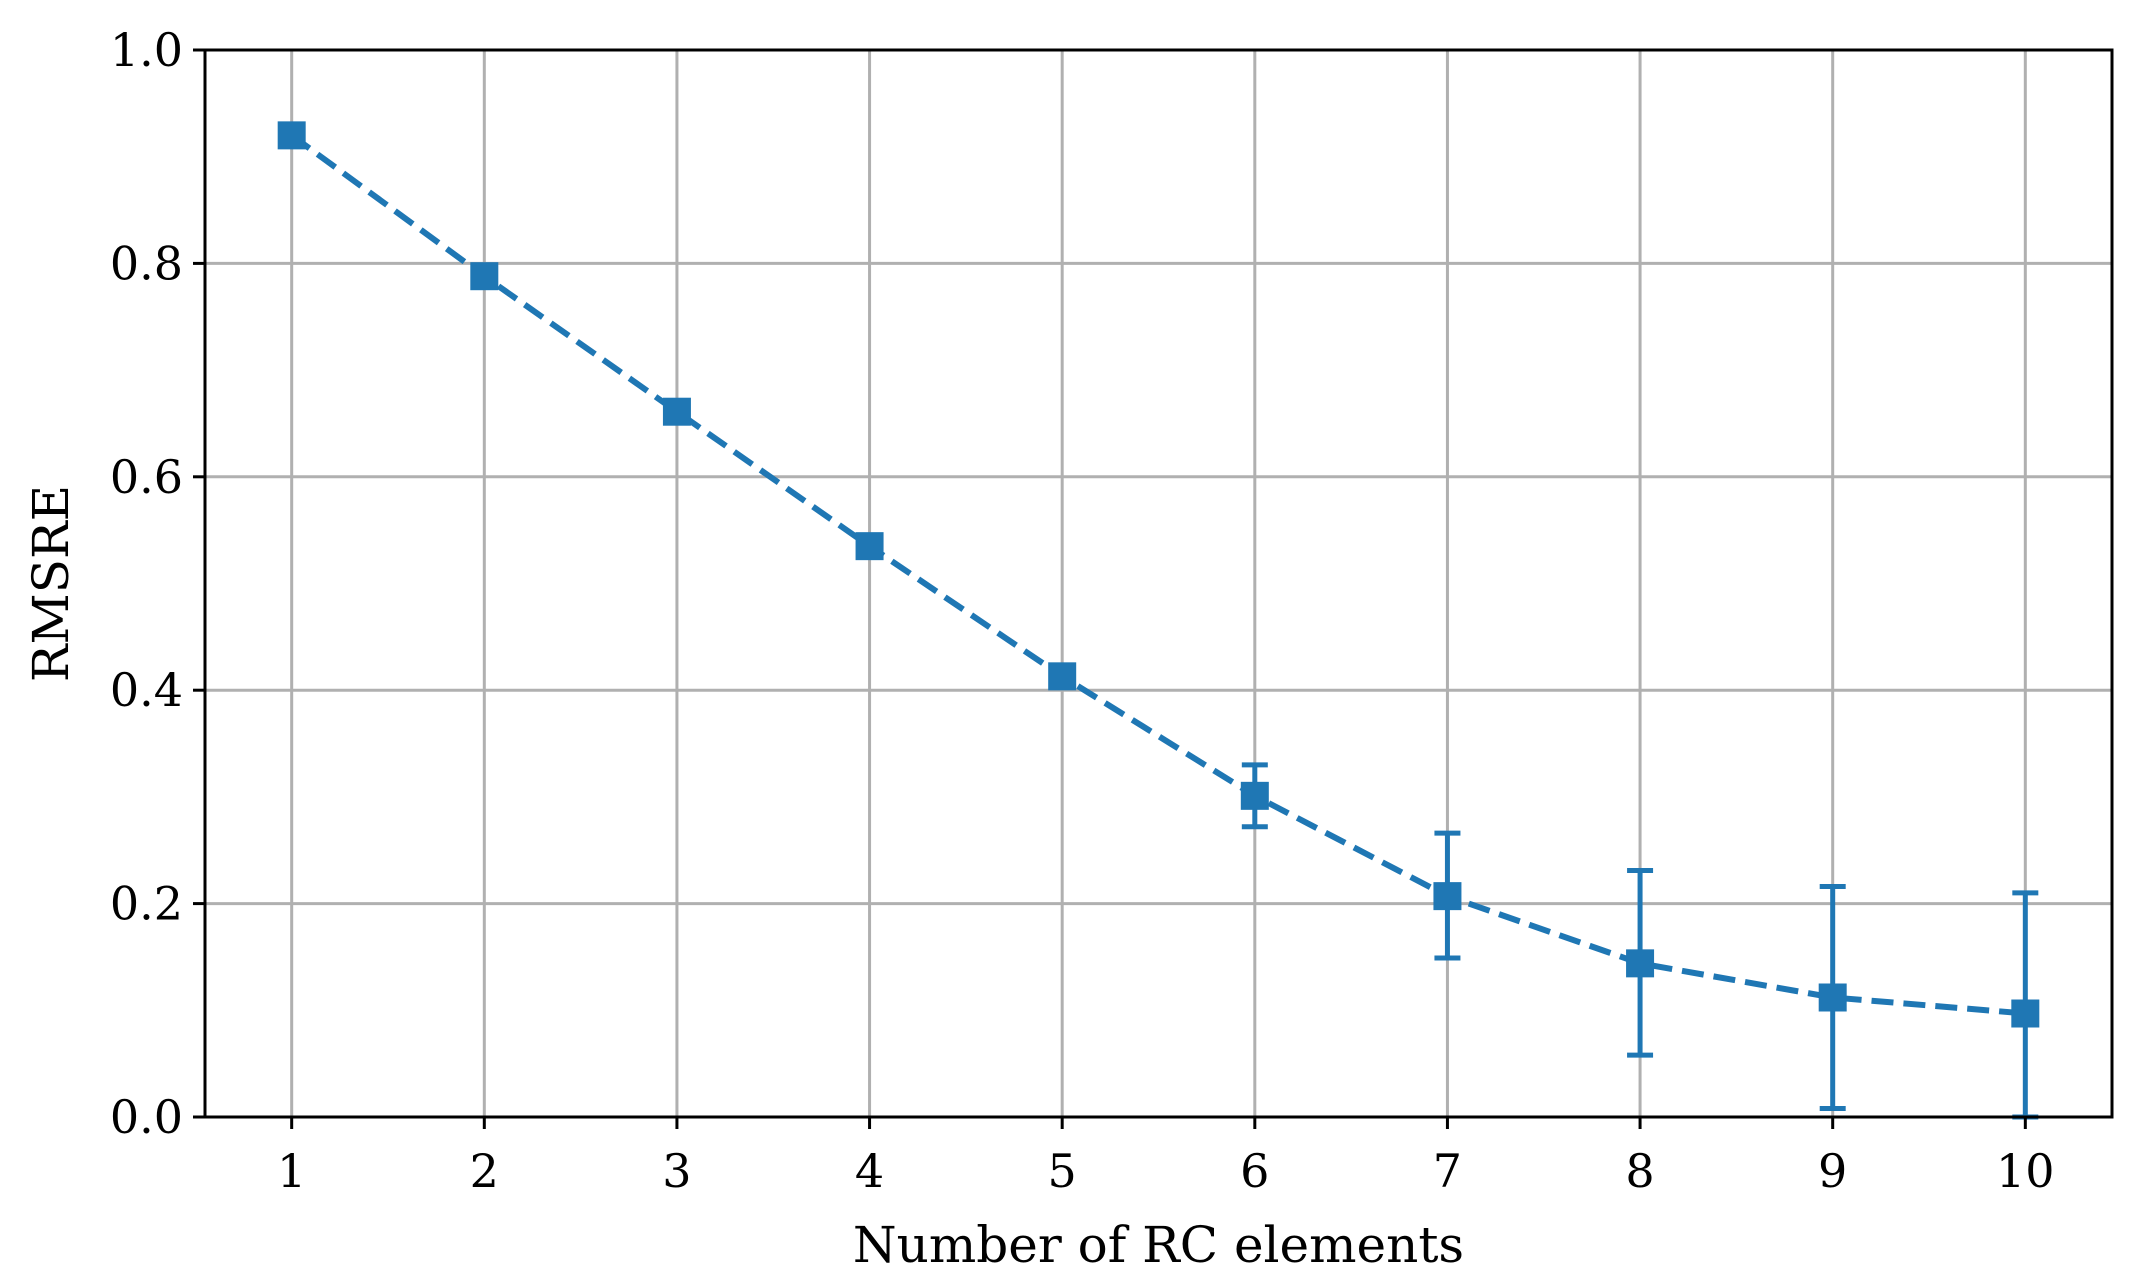 Image resolution: width=2133 pixels, height=1283 pixels. I want to click on x-tick-label: 5, so click(1062, 1171).